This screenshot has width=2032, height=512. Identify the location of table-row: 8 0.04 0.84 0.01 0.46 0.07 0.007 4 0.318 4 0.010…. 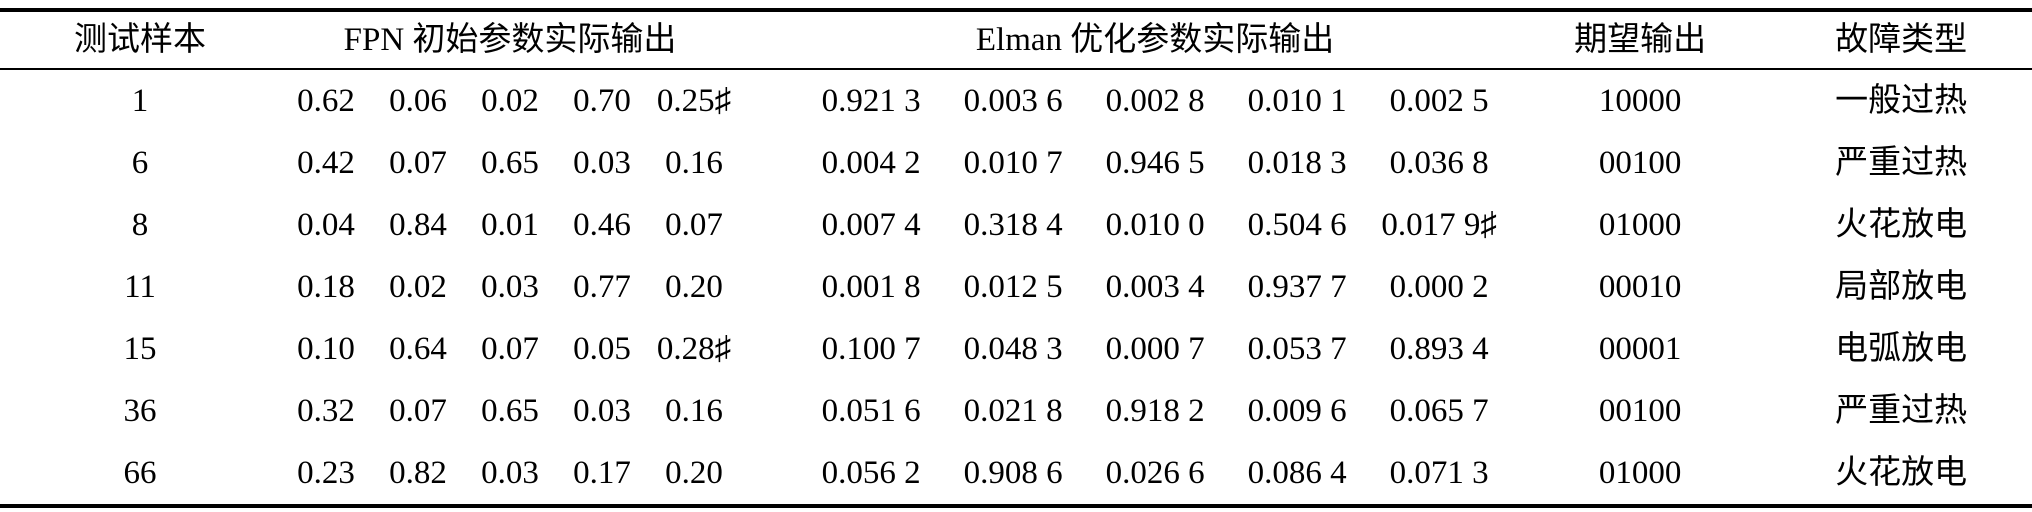
(1016, 225).